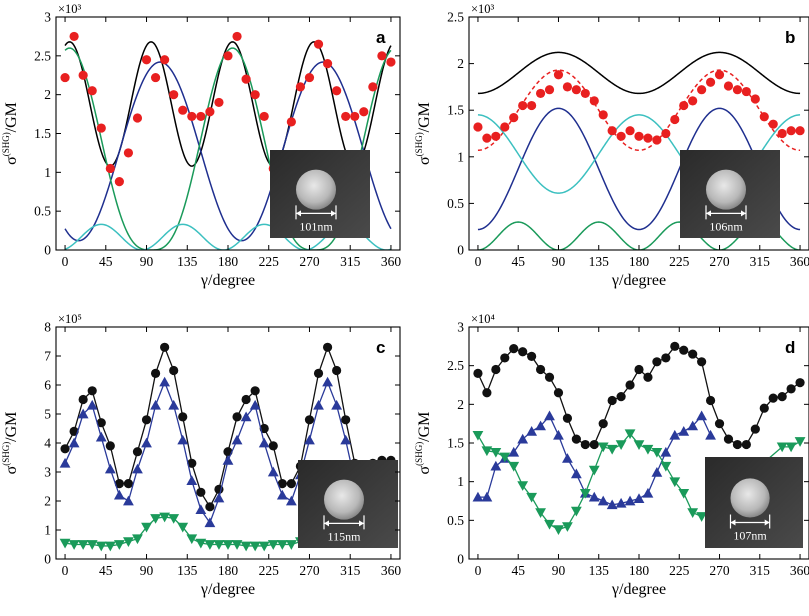 The height and width of the screenshot is (616, 809). What do you see at coordinates (455, 365) in the screenshot?
I see `y-tick-label: 2.5` at bounding box center [455, 365].